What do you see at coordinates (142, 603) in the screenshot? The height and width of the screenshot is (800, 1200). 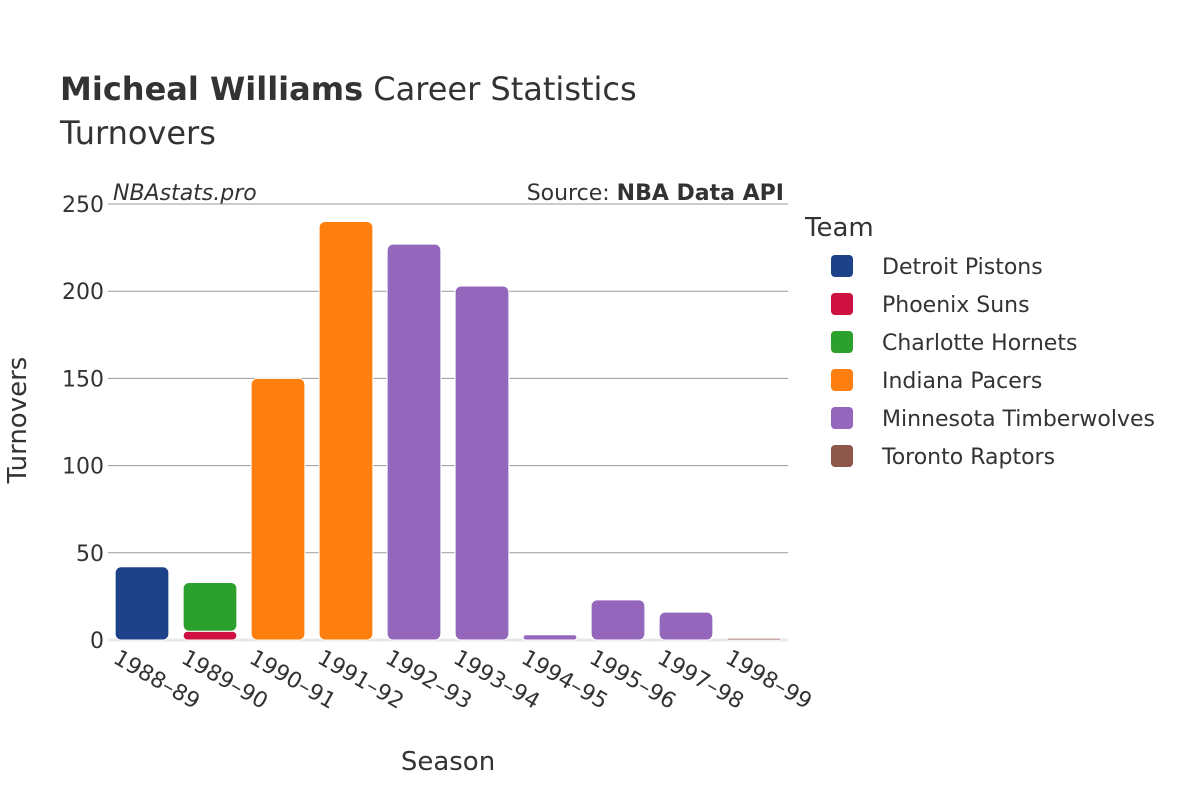 I see `bar-1988–89-detroit-pistons` at bounding box center [142, 603].